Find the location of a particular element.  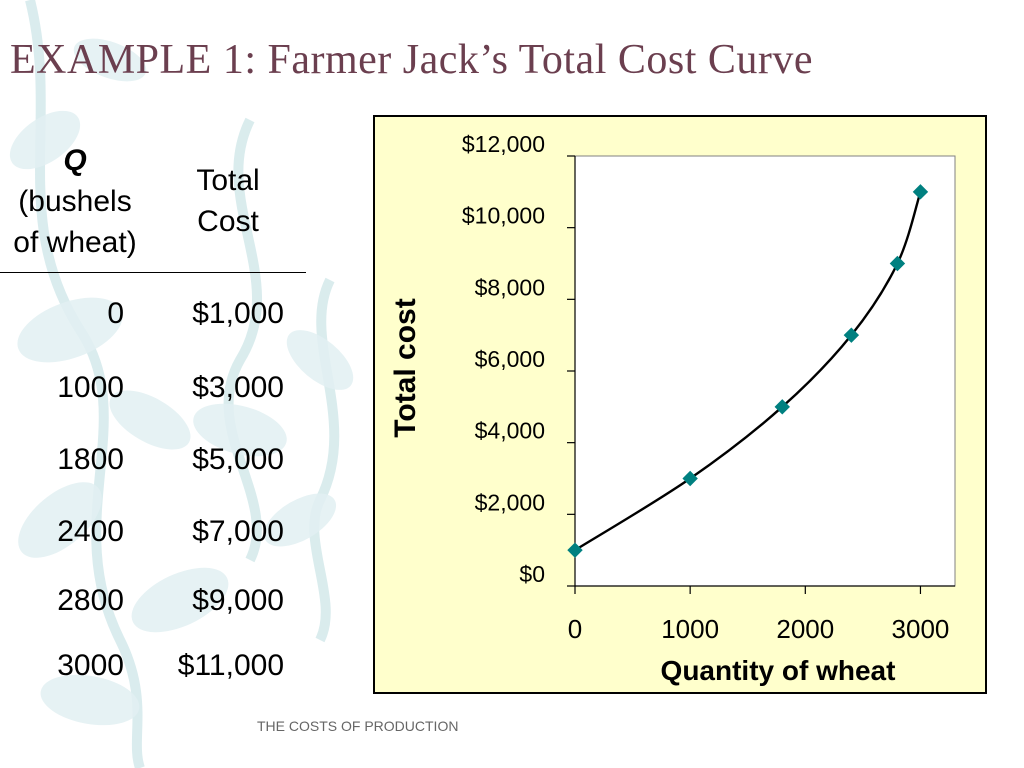

y-tick-label: $10,000 is located at coordinates (503, 216).